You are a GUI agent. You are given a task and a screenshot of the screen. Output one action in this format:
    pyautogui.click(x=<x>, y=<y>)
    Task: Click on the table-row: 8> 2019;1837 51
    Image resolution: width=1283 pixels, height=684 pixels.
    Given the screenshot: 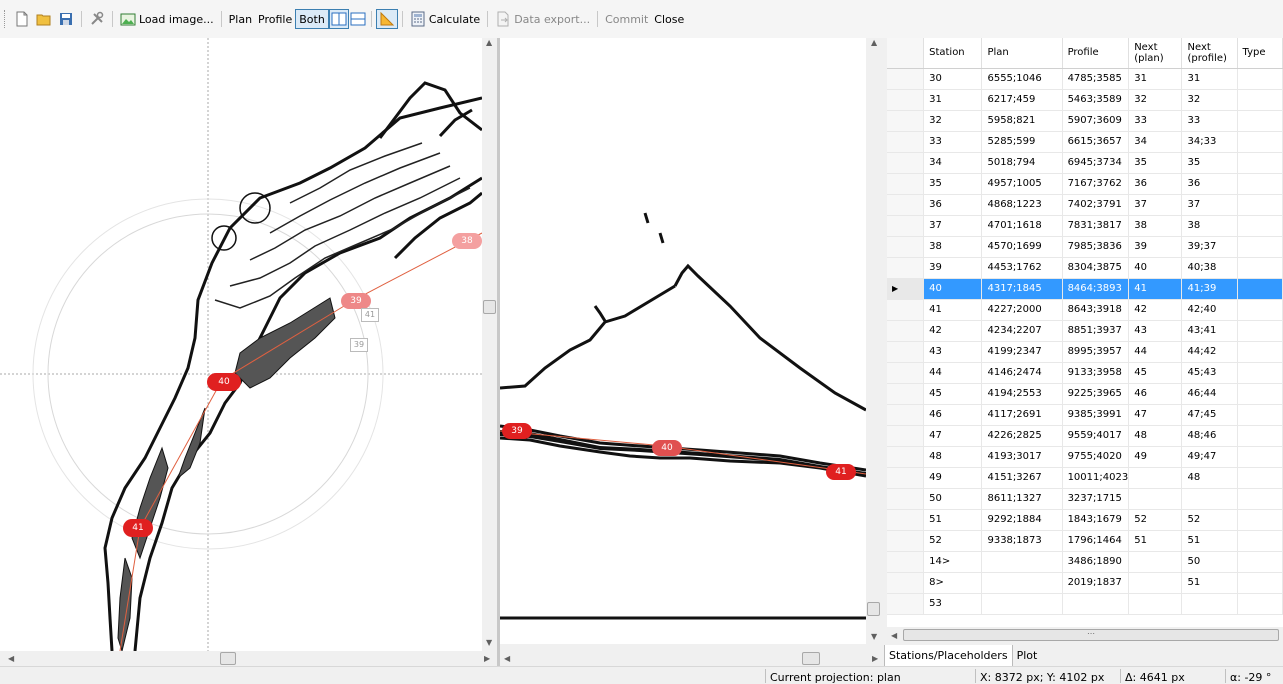 What is the action you would take?
    pyautogui.click(x=1085, y=583)
    